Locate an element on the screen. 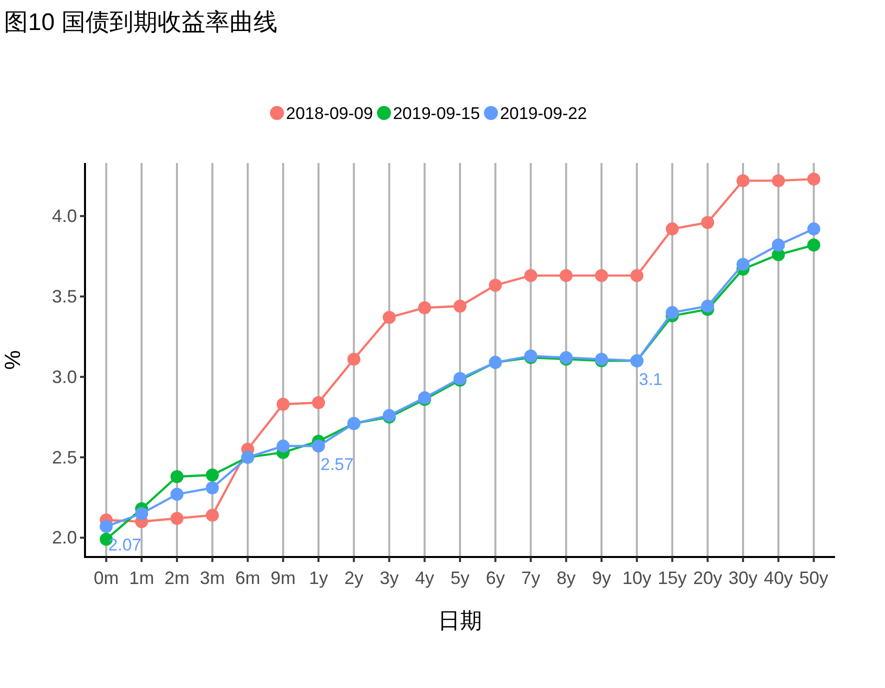  x-tick-label: 40y is located at coordinates (778, 578).